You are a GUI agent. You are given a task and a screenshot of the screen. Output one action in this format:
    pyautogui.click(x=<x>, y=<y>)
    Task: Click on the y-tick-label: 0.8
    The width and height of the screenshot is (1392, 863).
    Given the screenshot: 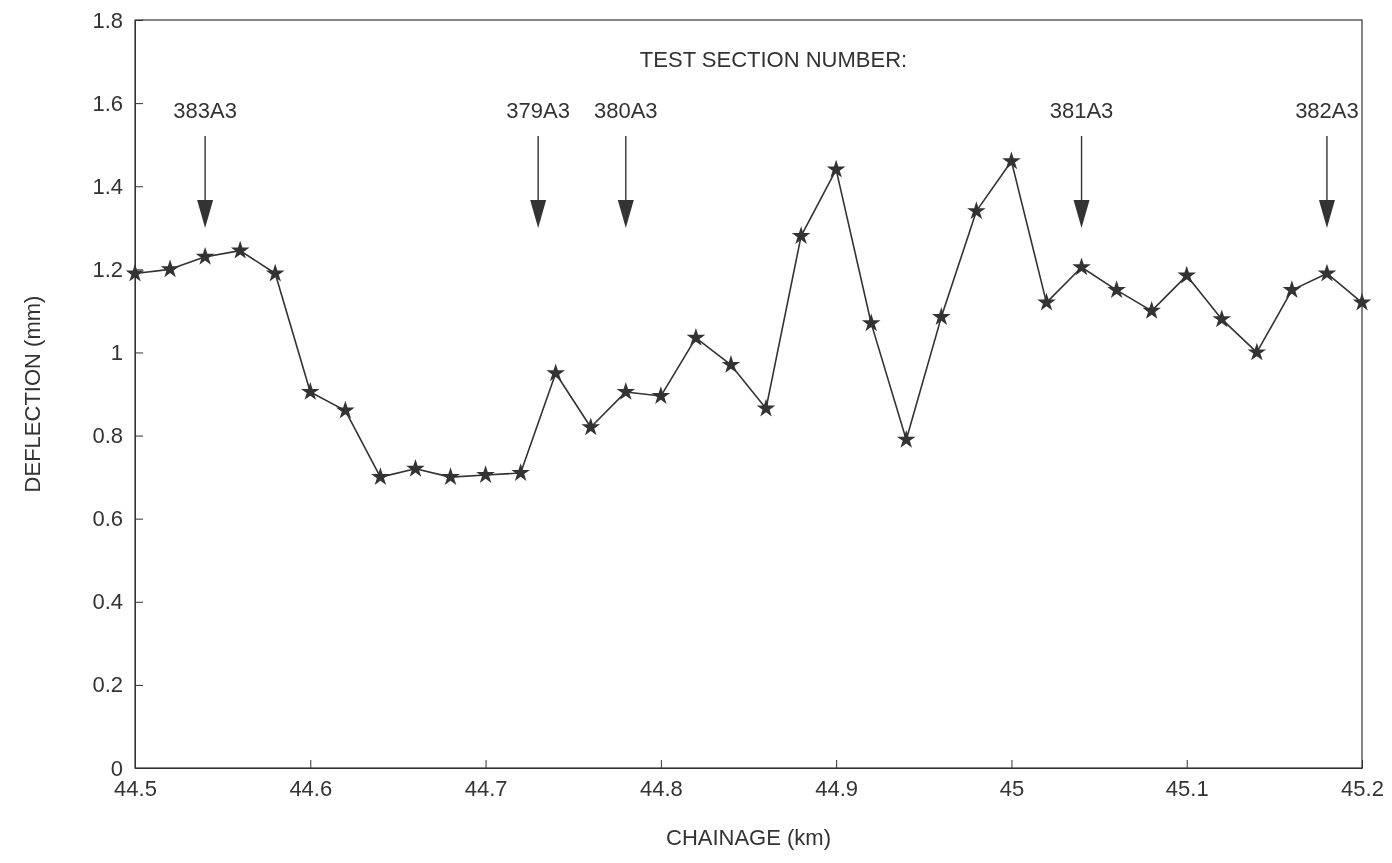 What is the action you would take?
    pyautogui.click(x=107, y=436)
    